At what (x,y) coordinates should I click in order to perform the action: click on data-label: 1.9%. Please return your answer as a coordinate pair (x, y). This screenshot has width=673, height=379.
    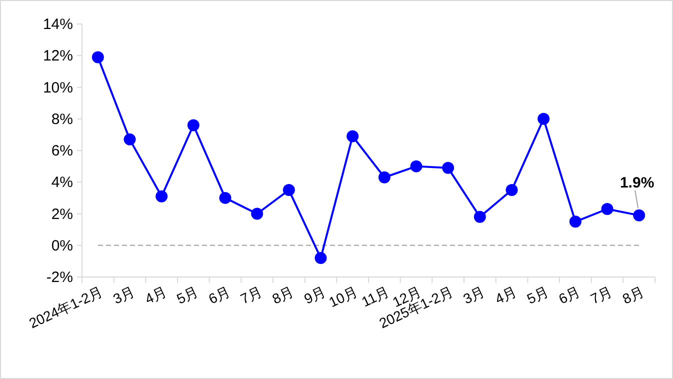
    Looking at the image, I should click on (637, 183).